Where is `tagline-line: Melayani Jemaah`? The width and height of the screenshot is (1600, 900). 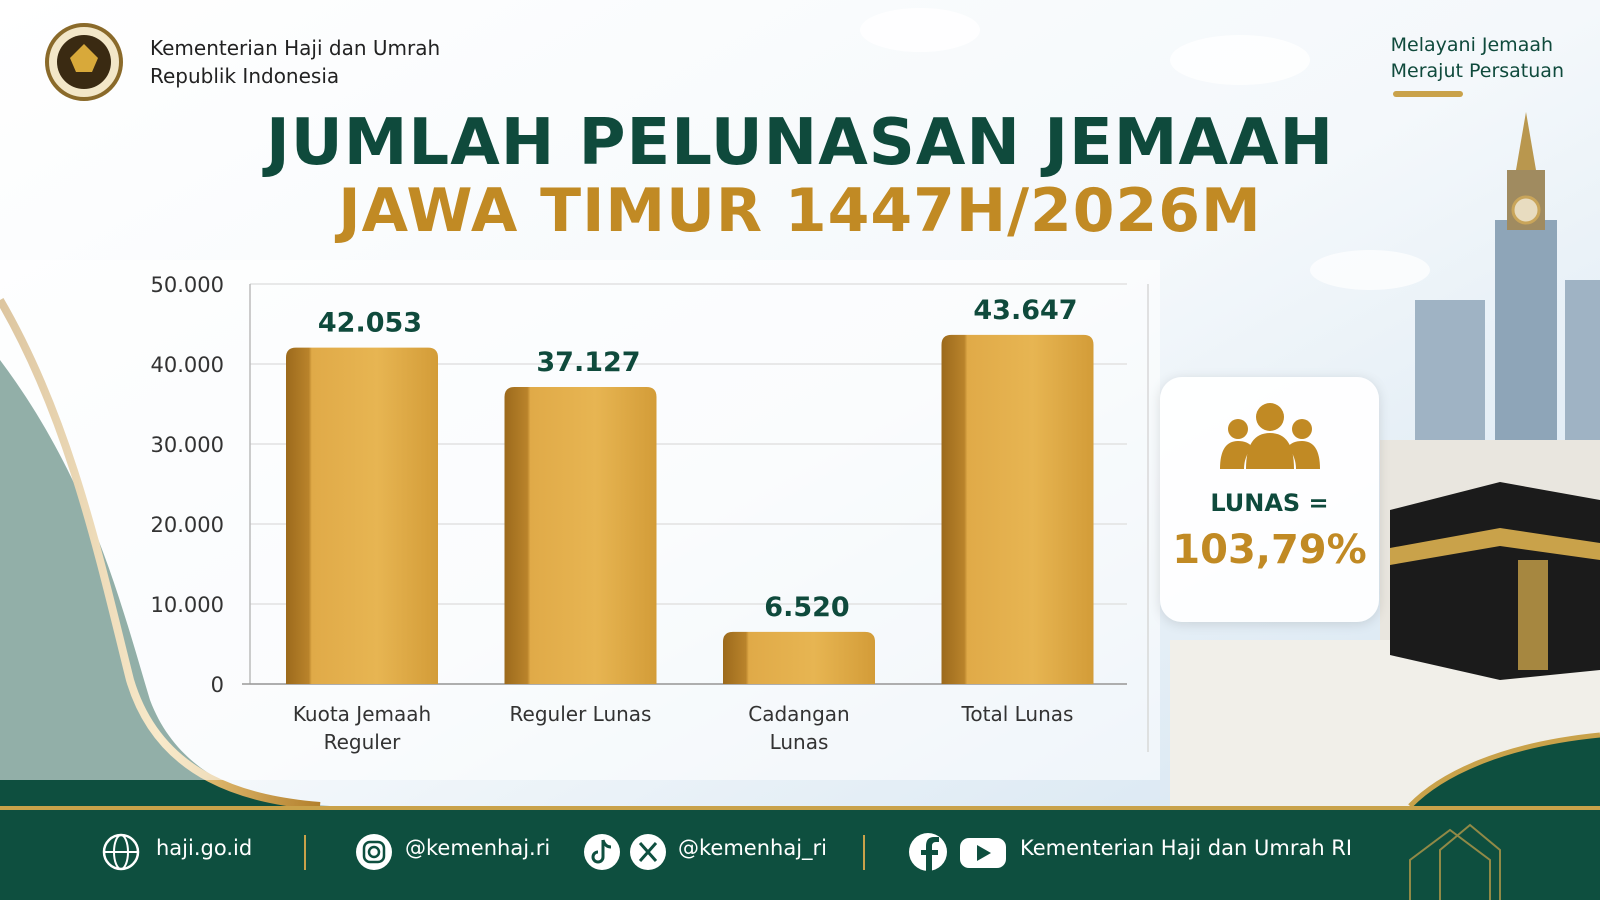
tagline-line: Melayani Jemaah is located at coordinates (1472, 45).